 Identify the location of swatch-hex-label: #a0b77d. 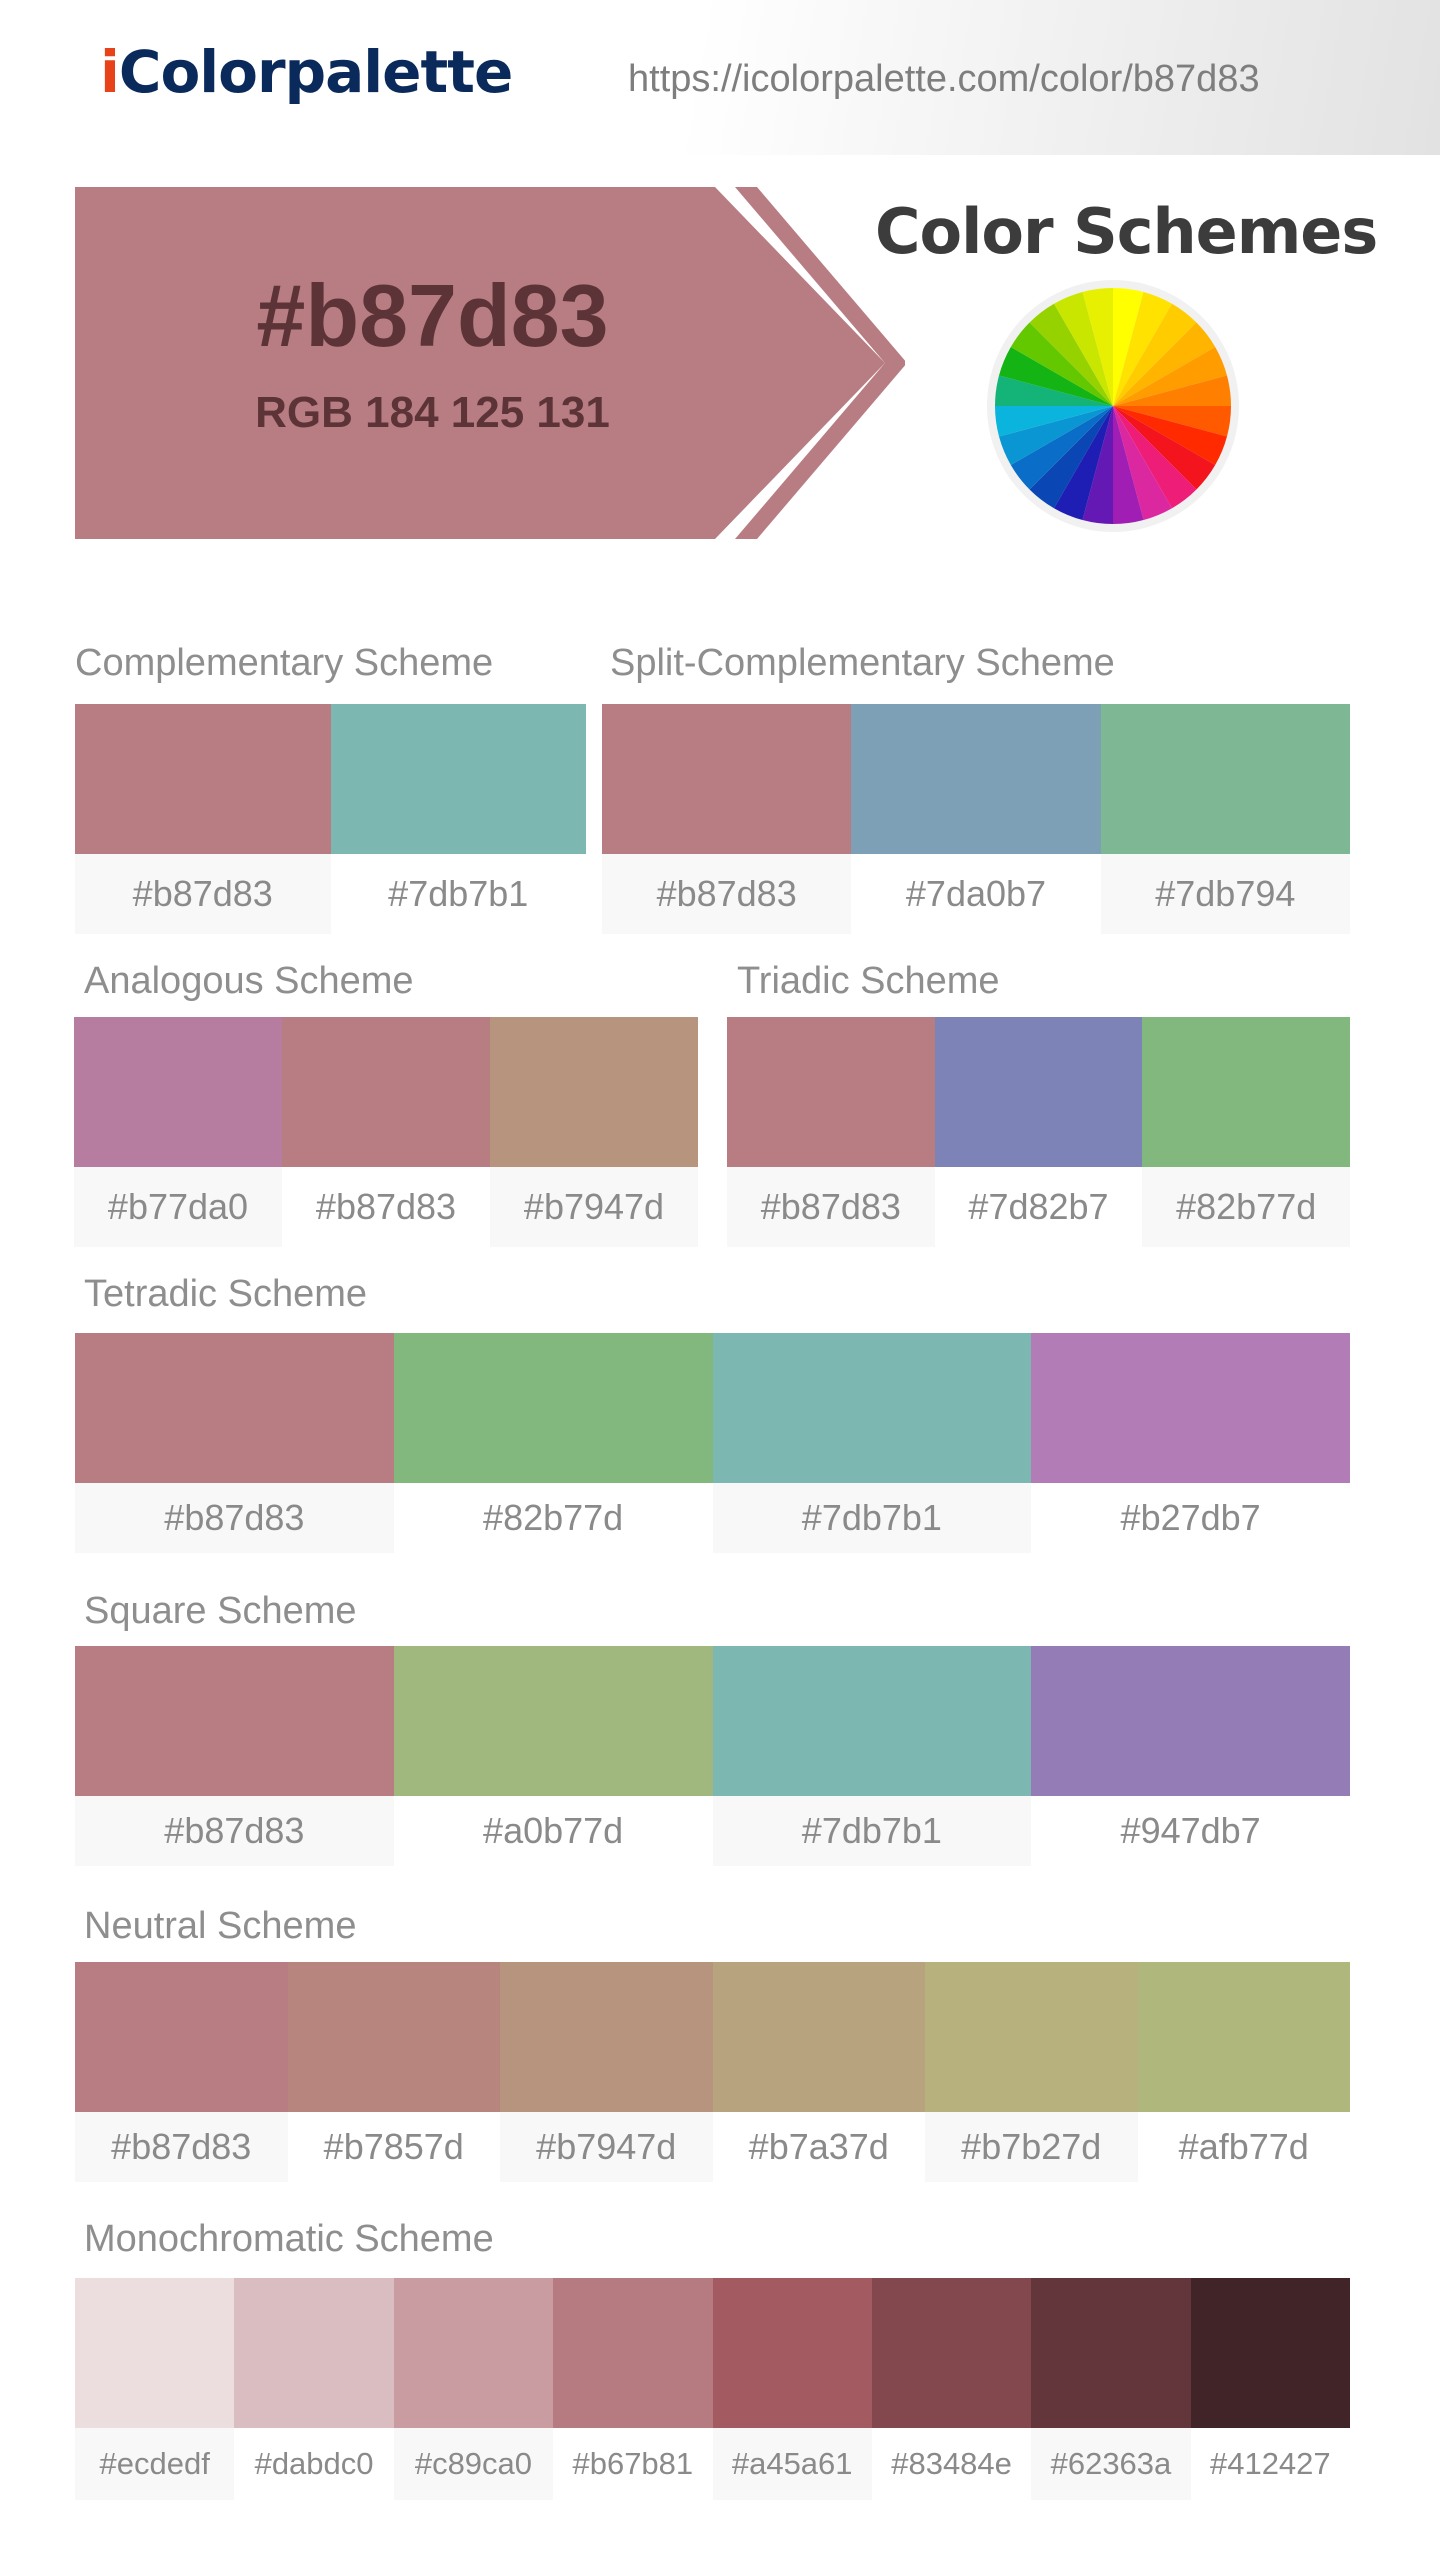
(553, 1831).